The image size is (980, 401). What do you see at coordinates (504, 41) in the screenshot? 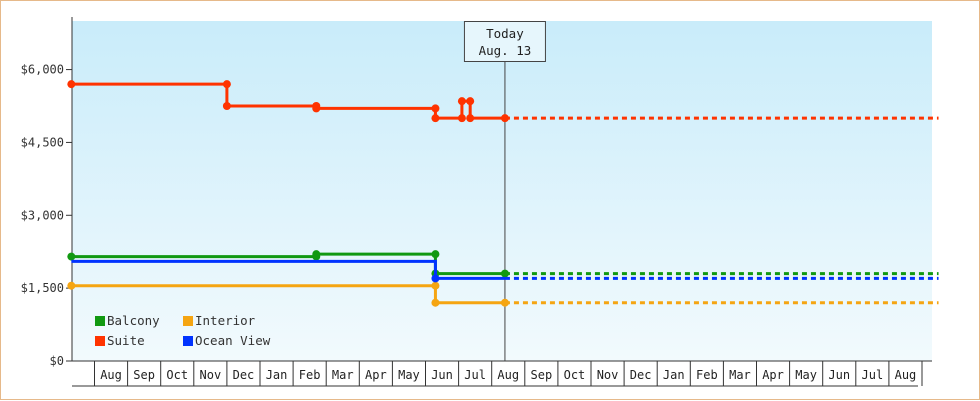
I see `today-box` at bounding box center [504, 41].